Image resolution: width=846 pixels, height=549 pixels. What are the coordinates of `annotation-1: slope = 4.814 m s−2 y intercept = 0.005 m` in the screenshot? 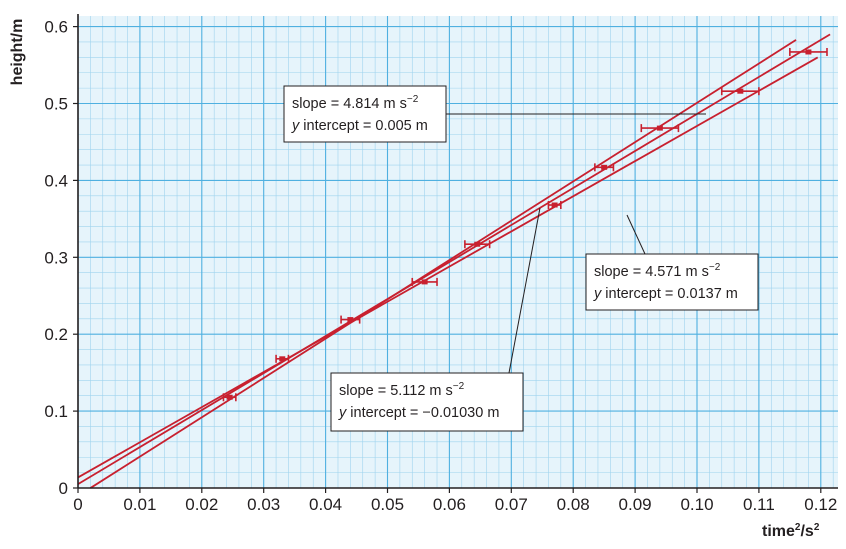 It's located at (365, 114).